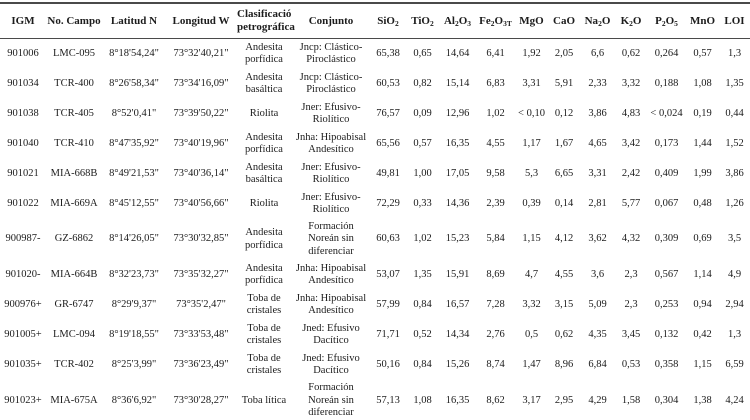 This screenshot has width=750, height=420. Describe the element at coordinates (331, 53) in the screenshot. I see `cell-conjunto: Jncp: Clástico-Piroclástico` at that location.